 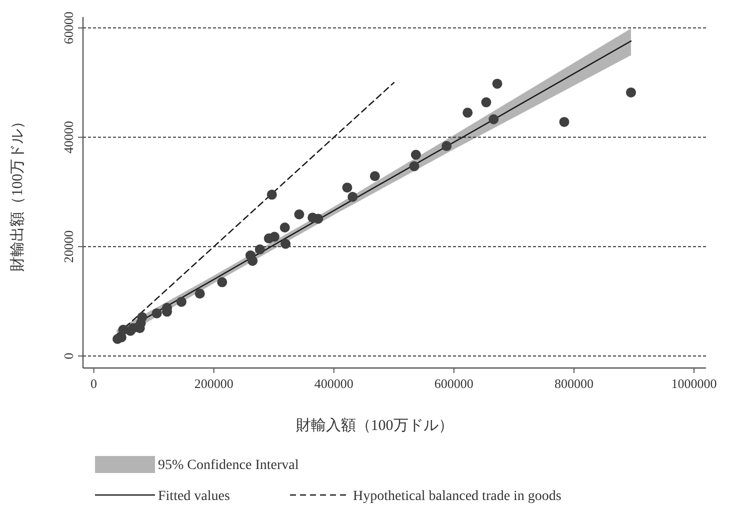 What do you see at coordinates (457, 496) in the screenshot?
I see `legend-label: Hypothetical balanced trade in goods` at bounding box center [457, 496].